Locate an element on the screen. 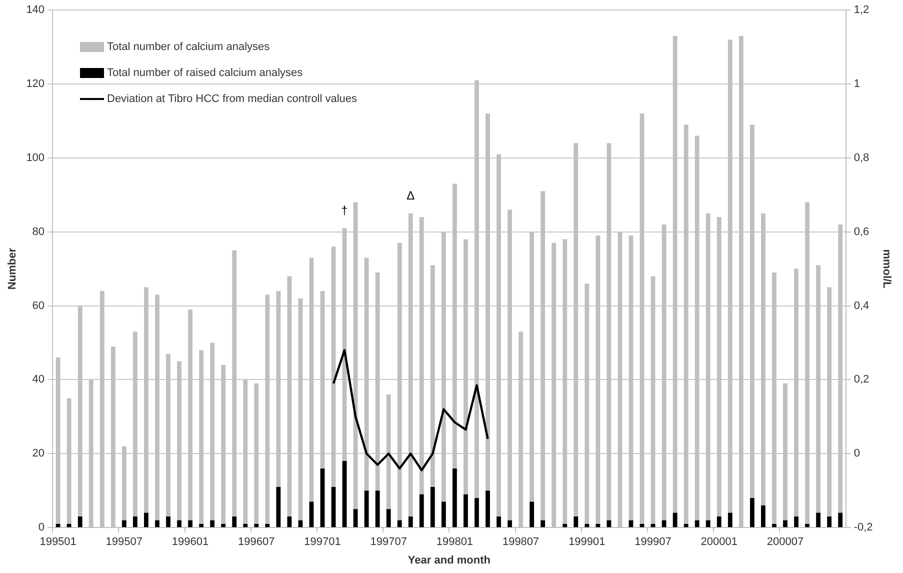  y2-tick-label: 1,2 is located at coordinates (862, 10).